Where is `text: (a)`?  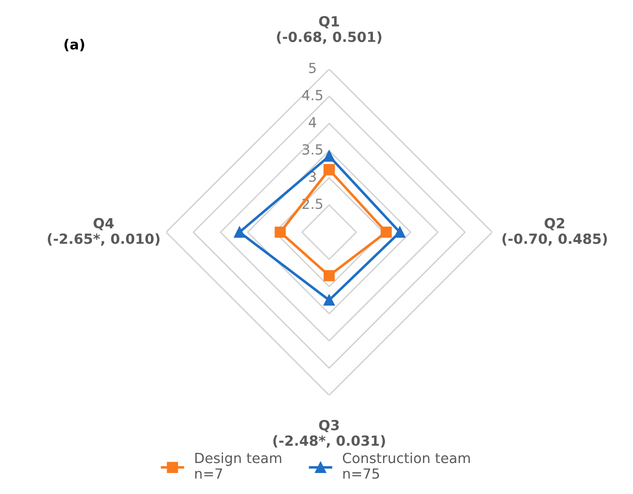
text: (a) is located at coordinates (74, 45).